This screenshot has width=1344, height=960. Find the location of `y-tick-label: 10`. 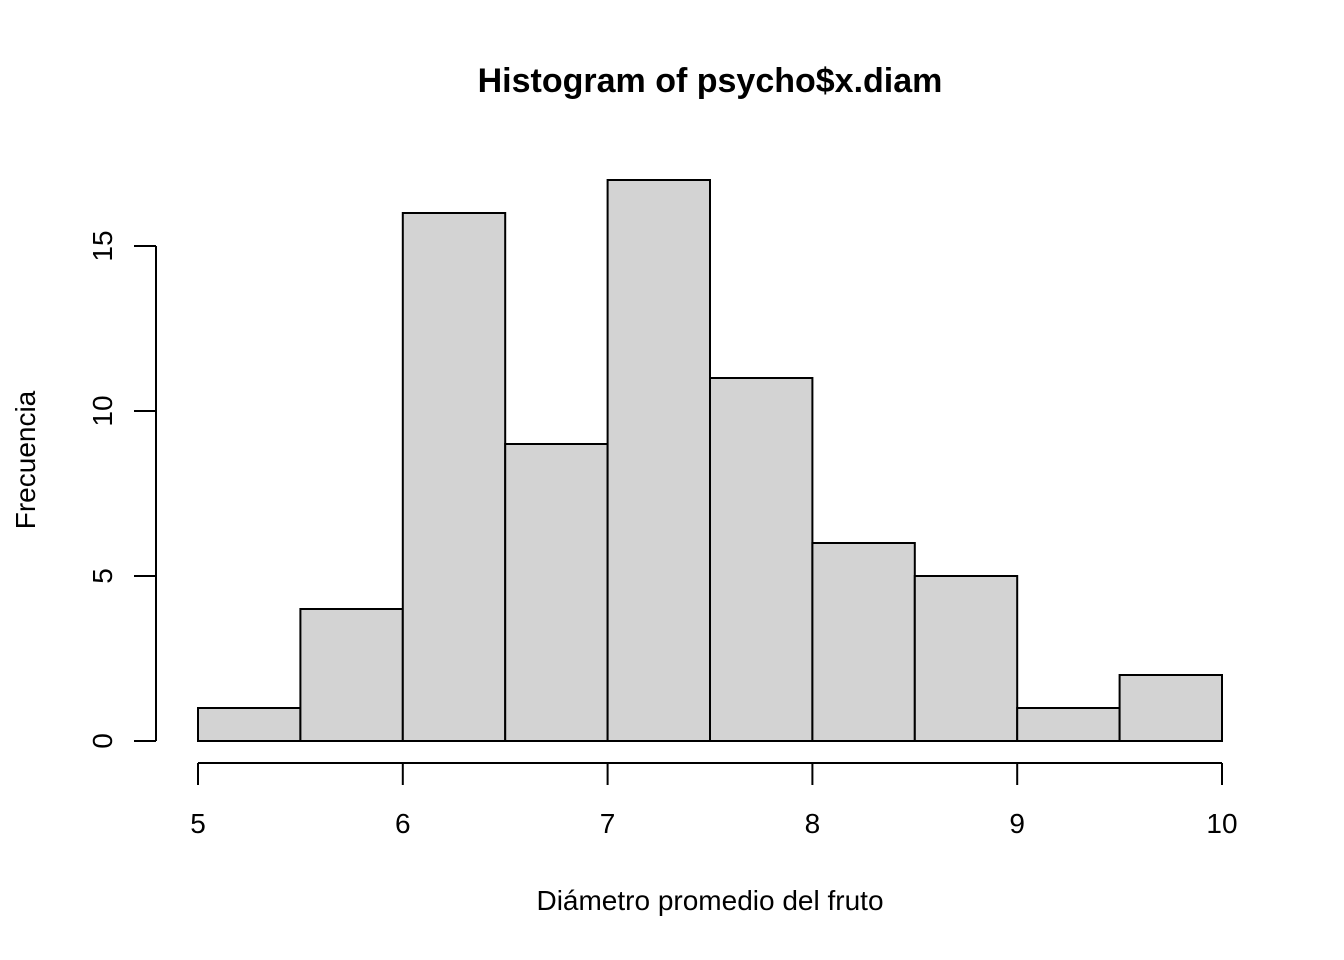

y-tick-label: 10 is located at coordinates (102, 410).